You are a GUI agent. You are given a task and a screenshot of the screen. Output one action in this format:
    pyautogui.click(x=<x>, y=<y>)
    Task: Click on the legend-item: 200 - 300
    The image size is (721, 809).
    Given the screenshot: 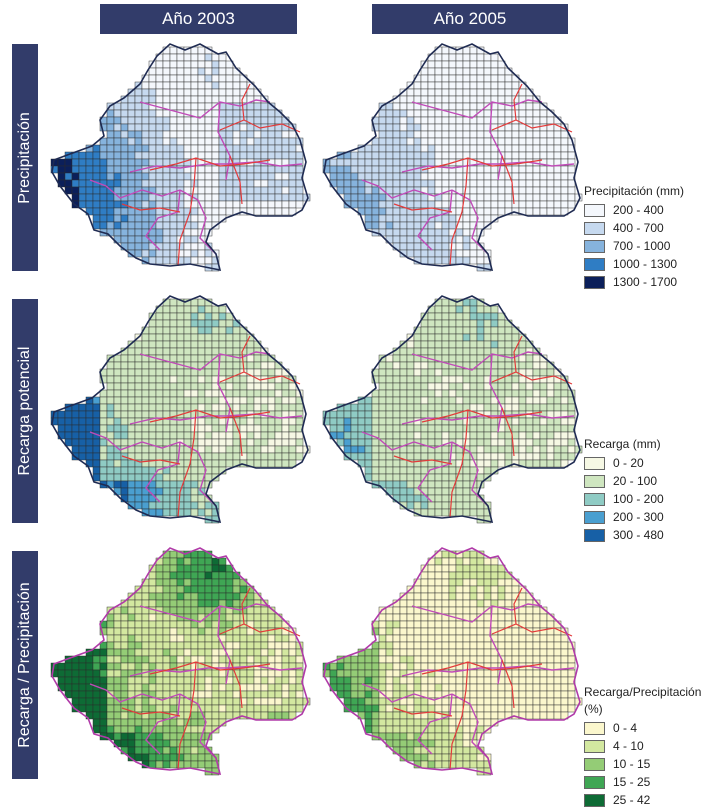 What is the action you would take?
    pyautogui.click(x=624, y=517)
    